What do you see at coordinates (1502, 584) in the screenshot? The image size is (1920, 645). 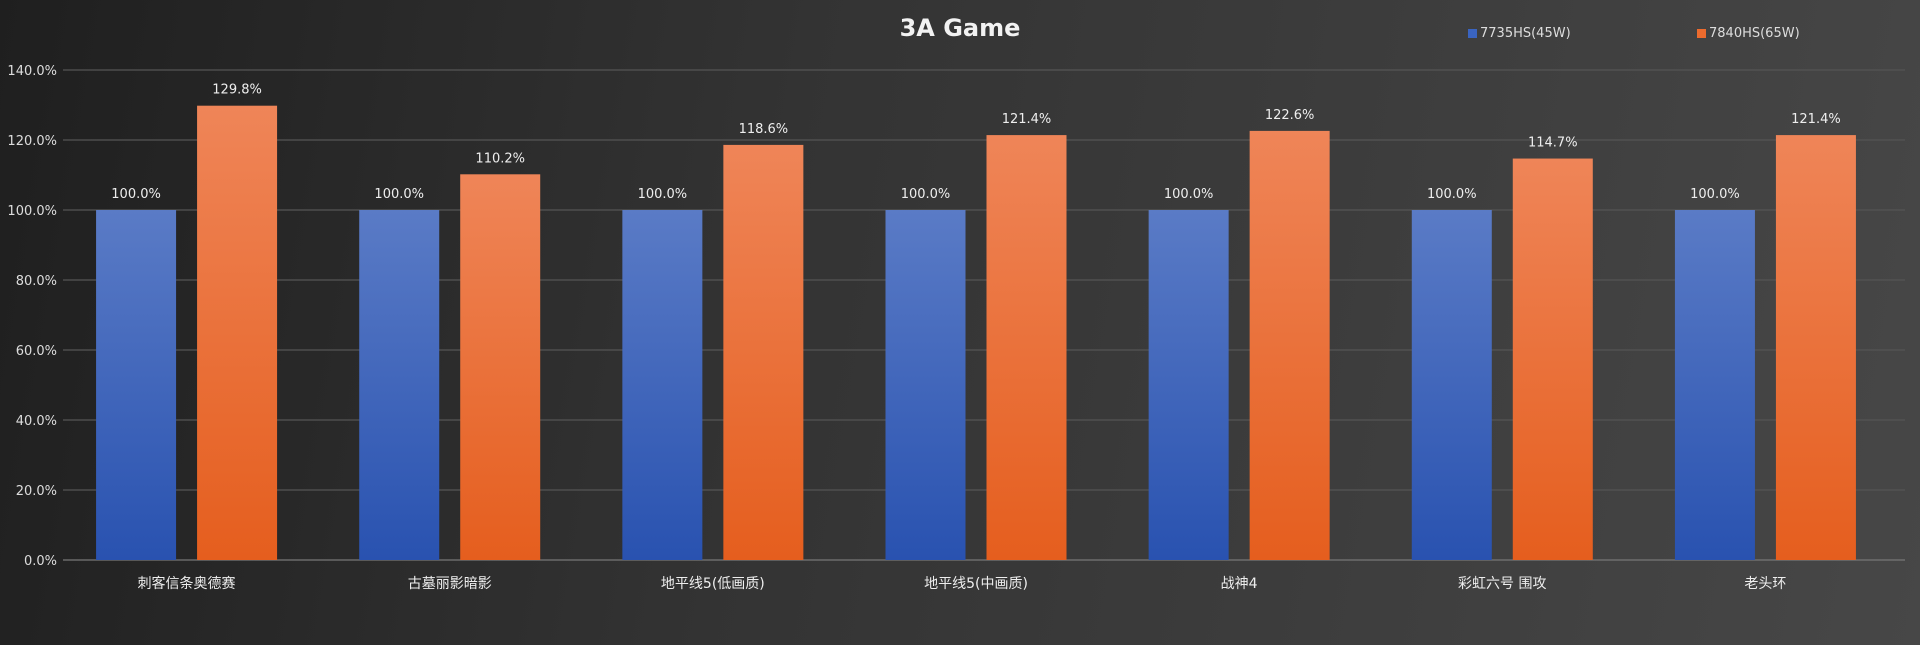 I see `x-tick-label: 彩虹六号 围攻` at bounding box center [1502, 584].